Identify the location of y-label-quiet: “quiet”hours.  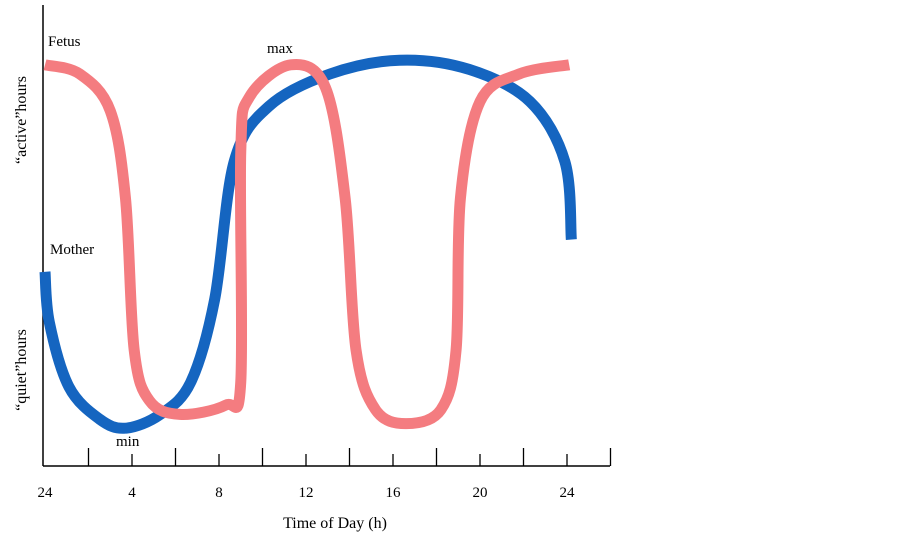
(21, 370).